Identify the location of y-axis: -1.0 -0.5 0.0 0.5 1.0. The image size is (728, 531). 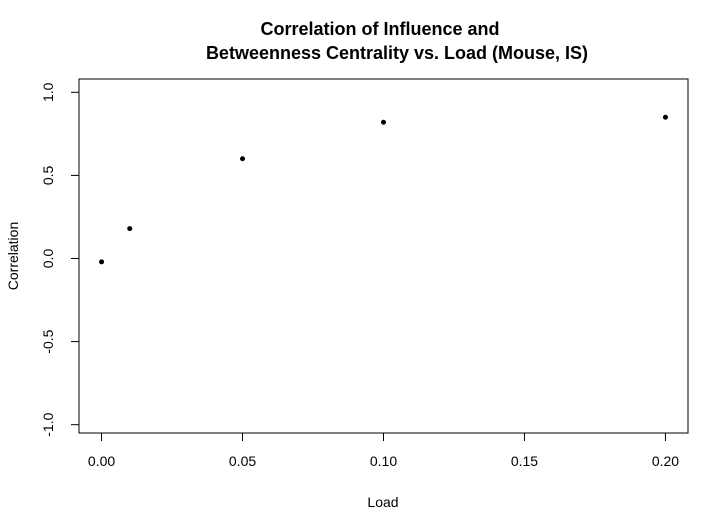
(60, 259).